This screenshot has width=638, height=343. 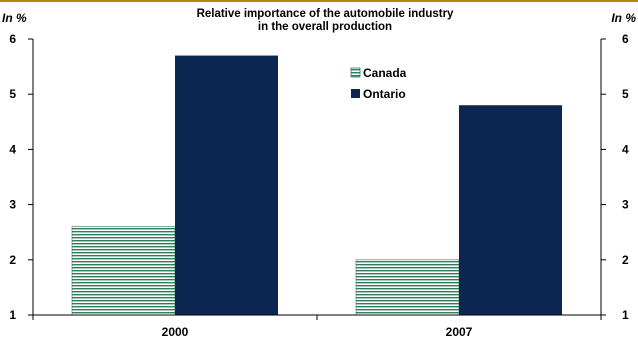 What do you see at coordinates (625, 260) in the screenshot?
I see `right-tick-label-2: 2` at bounding box center [625, 260].